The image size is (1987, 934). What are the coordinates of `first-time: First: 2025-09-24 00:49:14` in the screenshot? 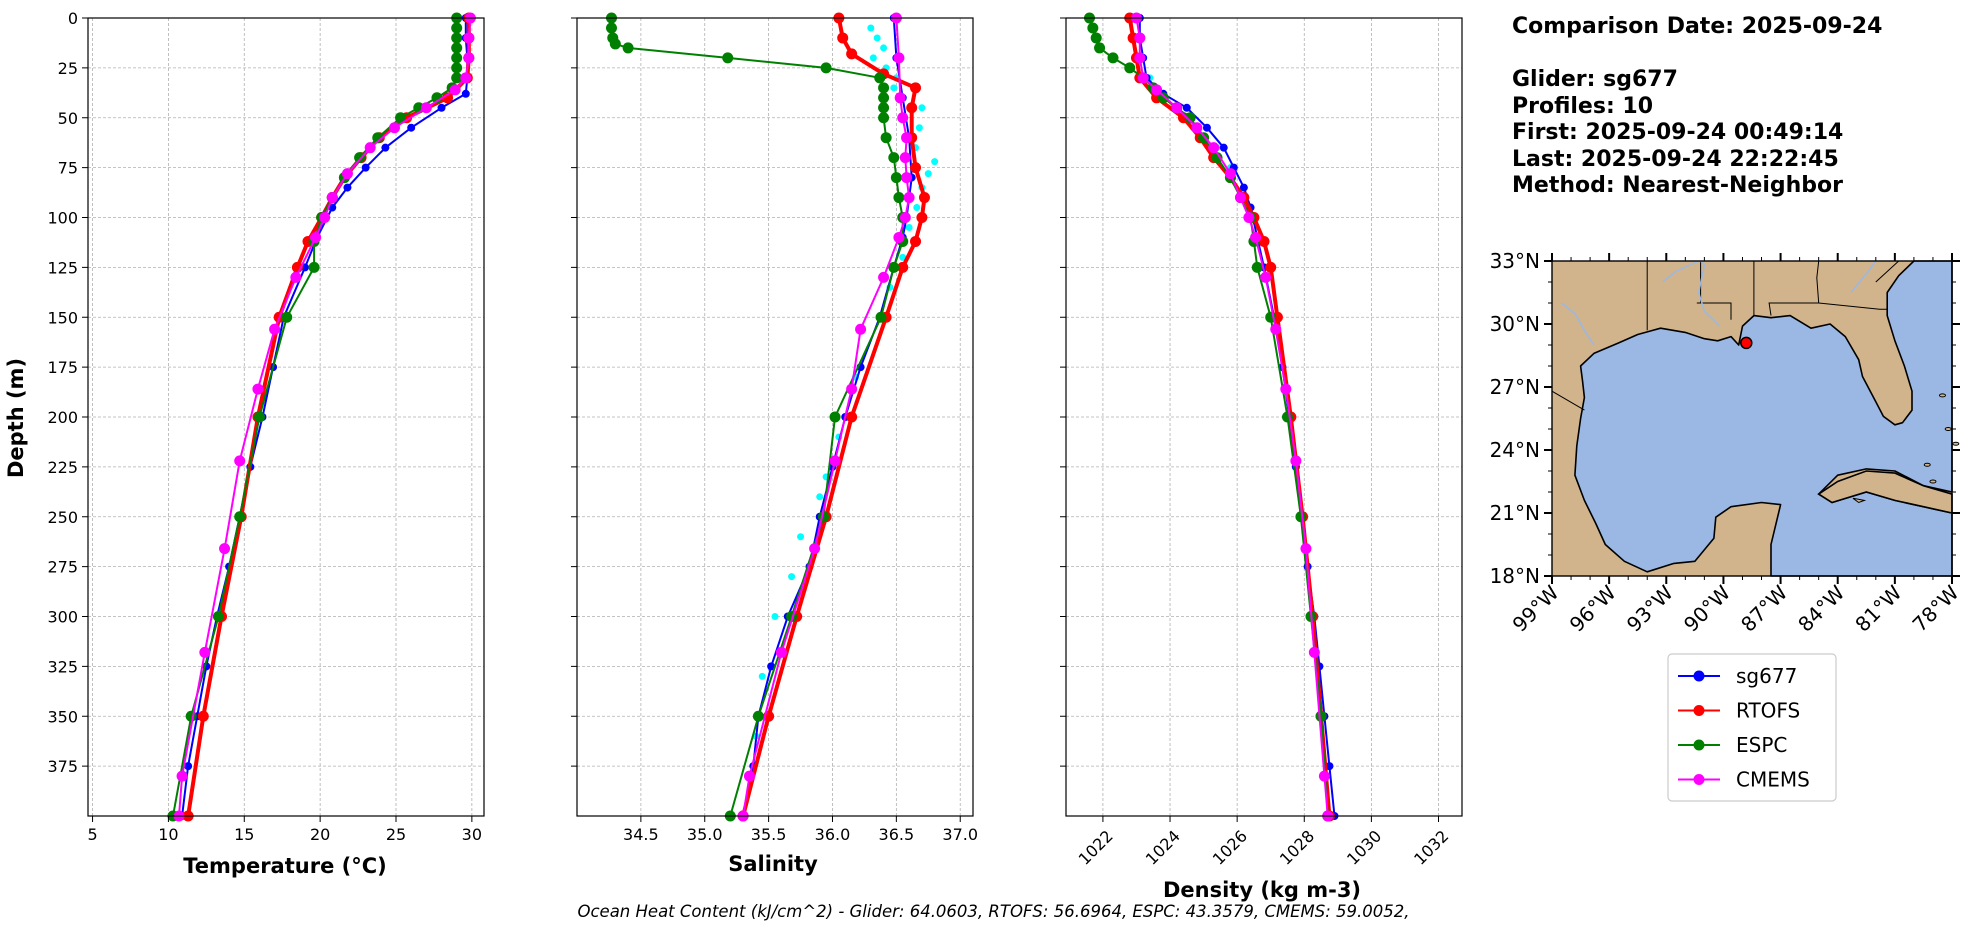 It's located at (1678, 132).